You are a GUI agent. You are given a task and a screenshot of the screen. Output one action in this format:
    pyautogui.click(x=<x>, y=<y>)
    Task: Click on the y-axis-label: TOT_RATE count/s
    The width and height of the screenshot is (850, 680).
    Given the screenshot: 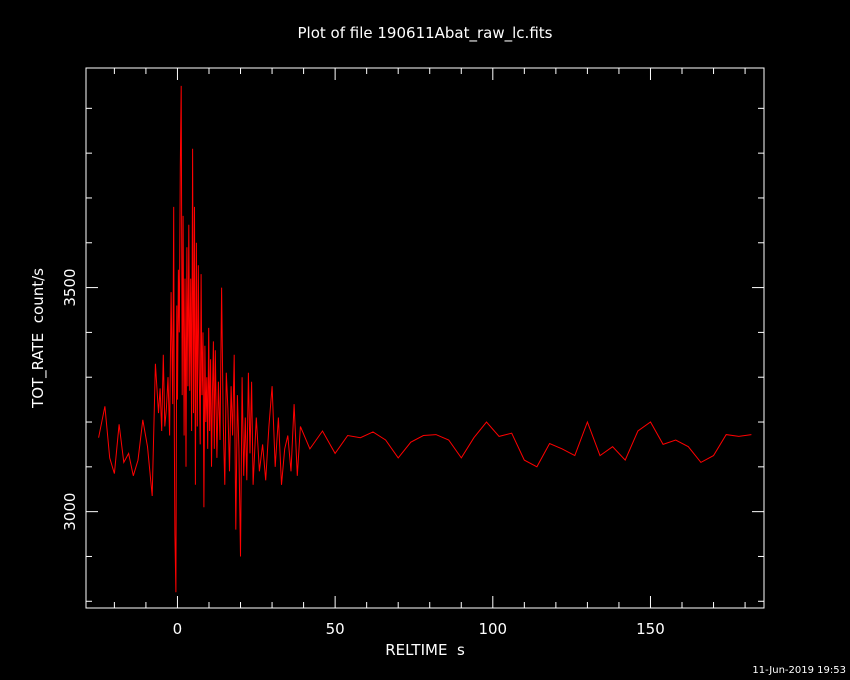 What is the action you would take?
    pyautogui.click(x=38, y=338)
    